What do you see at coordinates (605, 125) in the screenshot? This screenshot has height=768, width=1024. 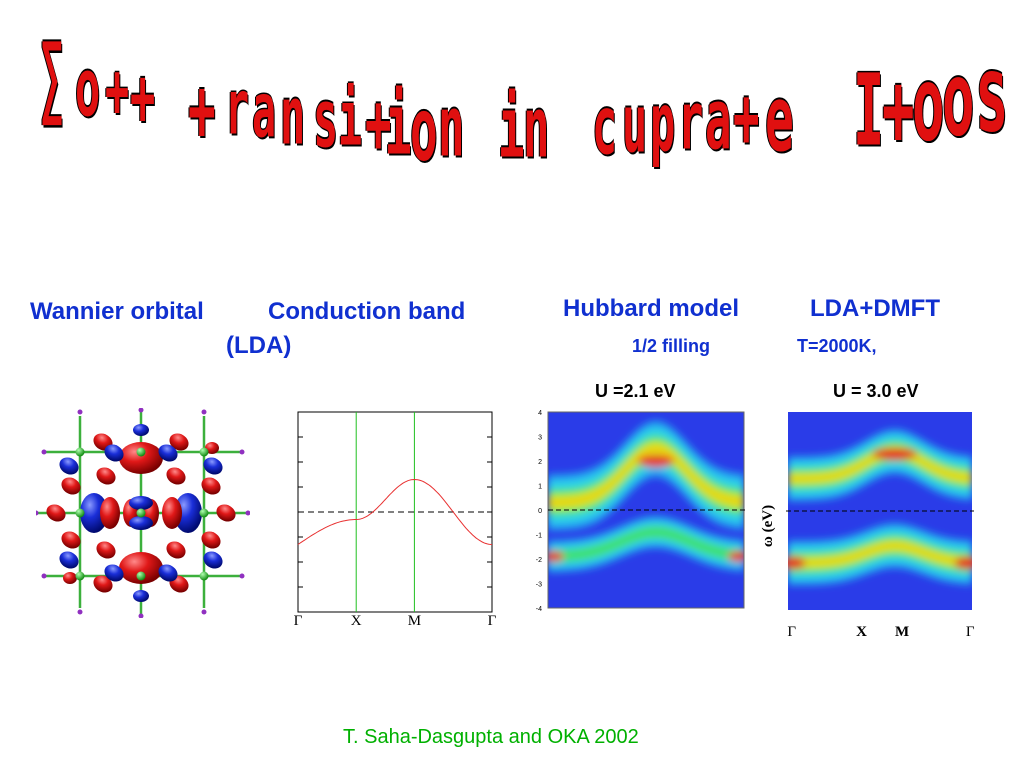 I see `title-letter: c` at bounding box center [605, 125].